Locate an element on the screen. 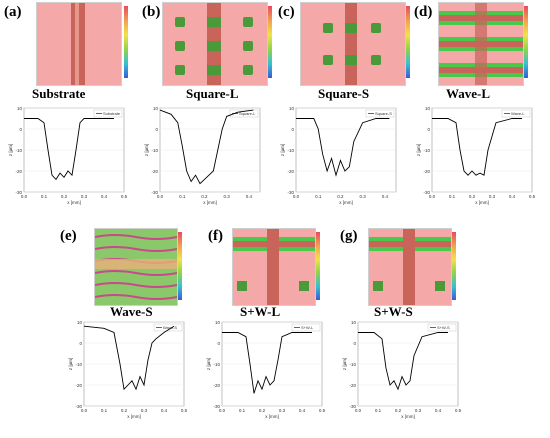 This screenshot has width=550, height=438. colorbar-e is located at coordinates (180, 266).